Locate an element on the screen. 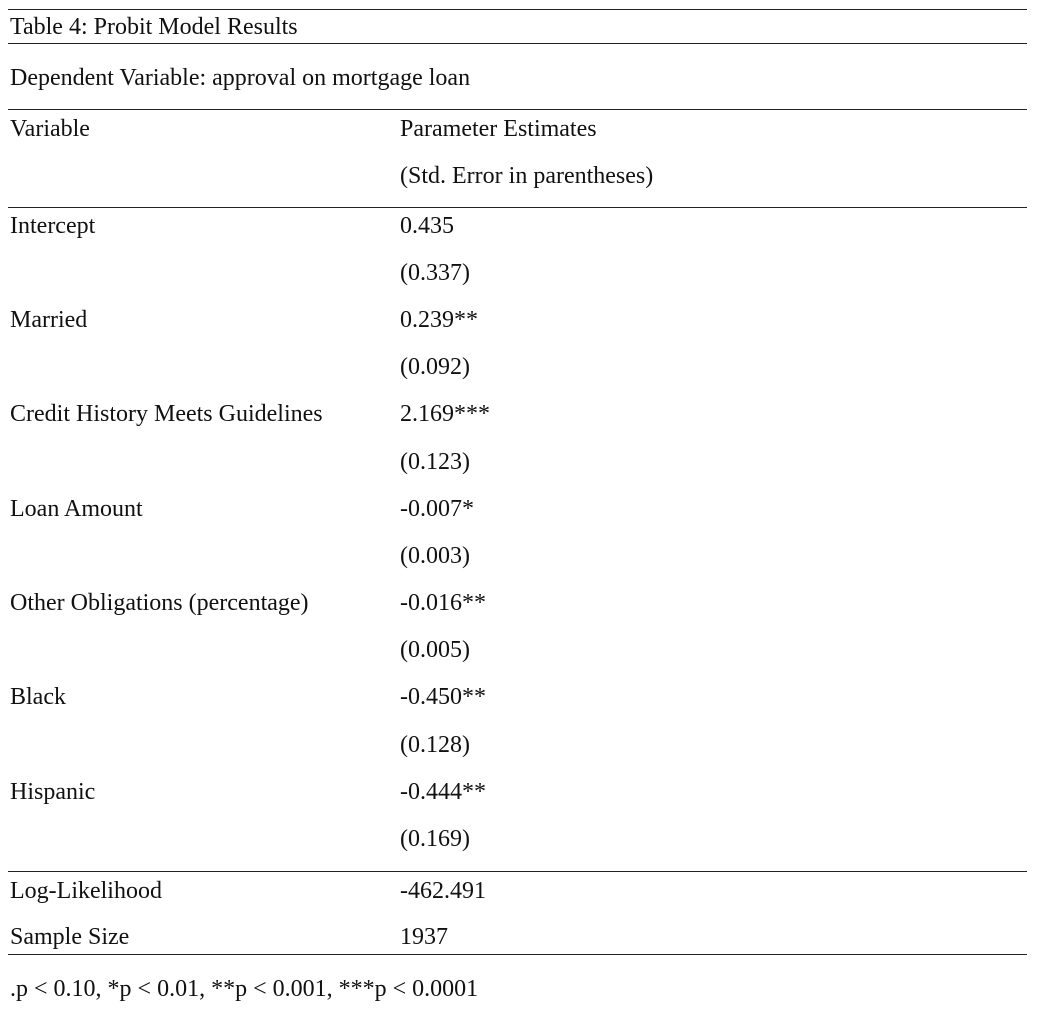 This screenshot has height=1017, width=1038. row-std-error: (0.003) is located at coordinates (435, 556).